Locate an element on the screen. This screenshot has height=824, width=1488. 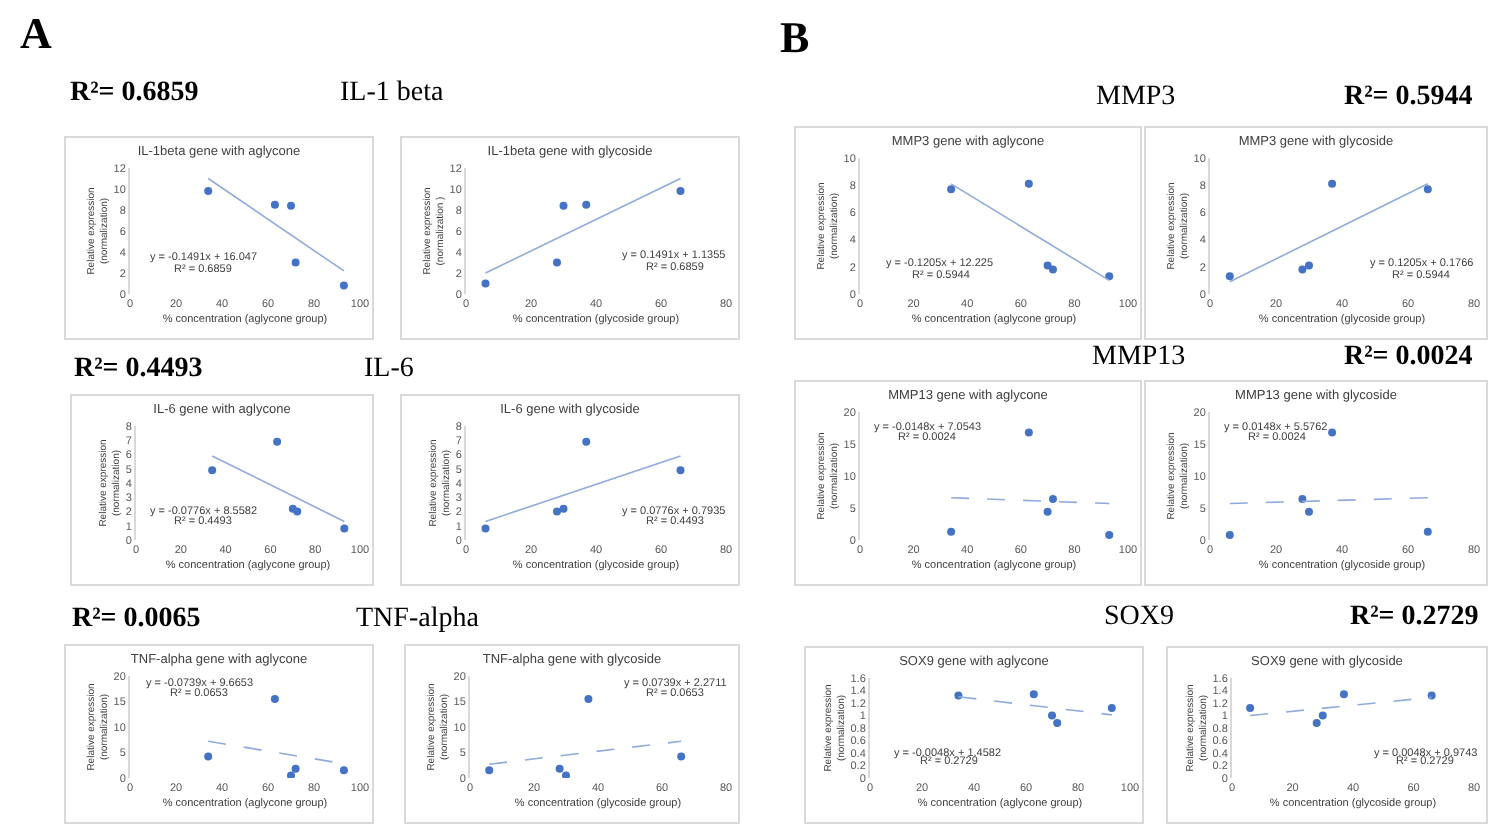
text: R²= 0.0024 is located at coordinates (1408, 357).